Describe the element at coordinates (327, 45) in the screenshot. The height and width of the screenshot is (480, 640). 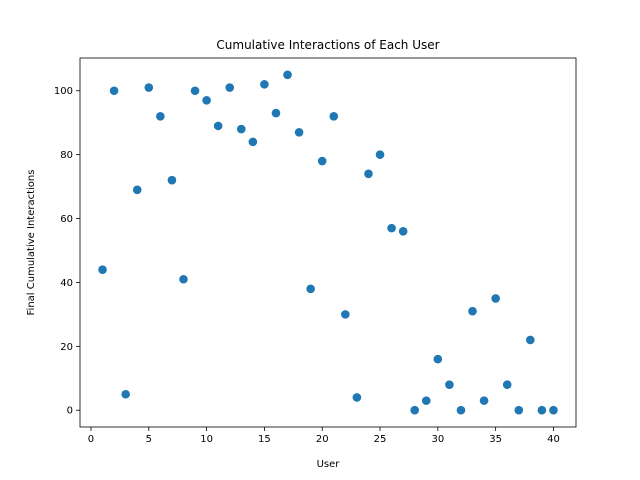
I see `chart-title: Cumulative Interactions of Each User` at that location.